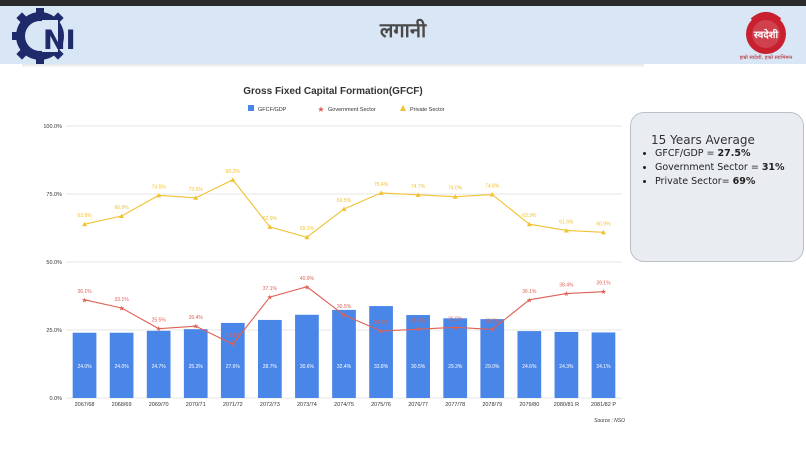 This screenshot has height=457, width=806. I want to click on ni-logo-text: NI, so click(59, 40).